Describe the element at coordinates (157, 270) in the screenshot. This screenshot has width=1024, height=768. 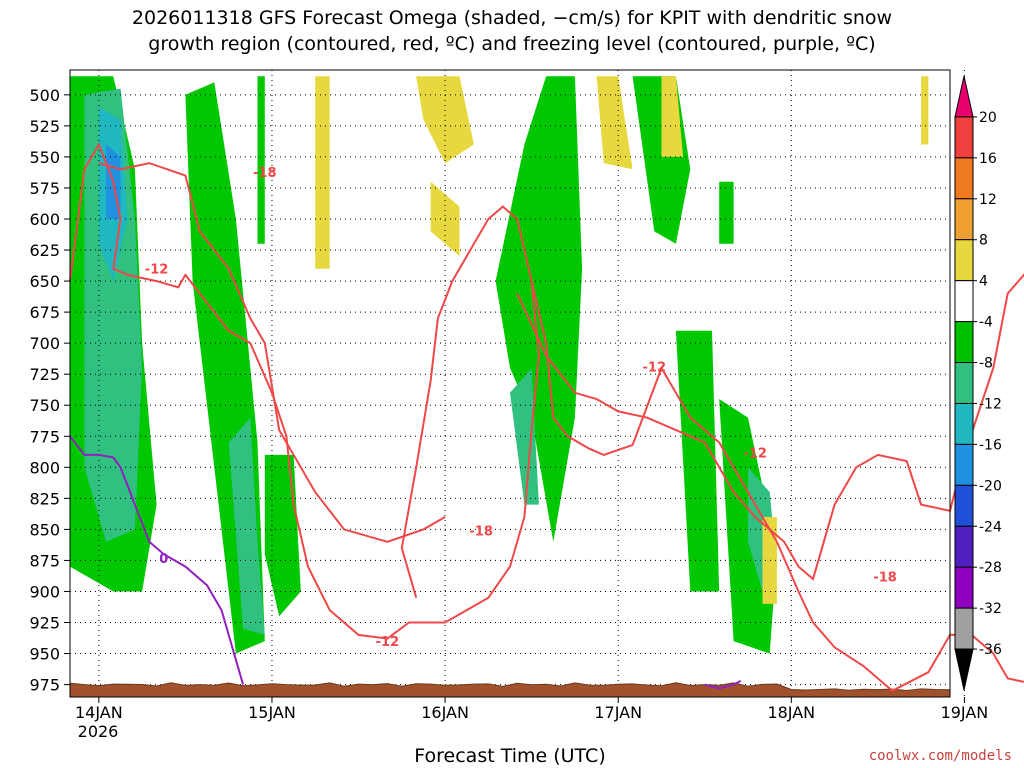
I see `contour-label-0-0: -12` at that location.